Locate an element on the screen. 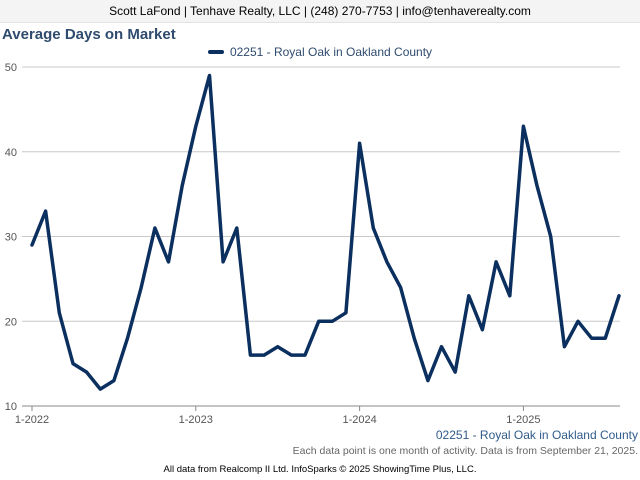  chart-legend: 02251 - Royal Oak in Oakland County is located at coordinates (320, 52).